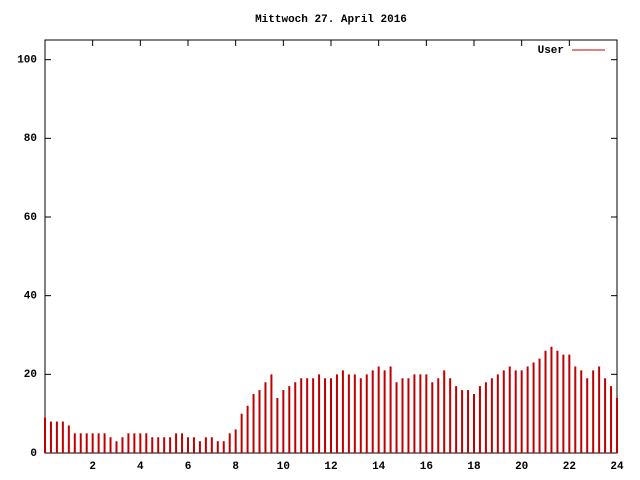 The height and width of the screenshot is (480, 640). I want to click on x-tick-label: 18, so click(474, 467).